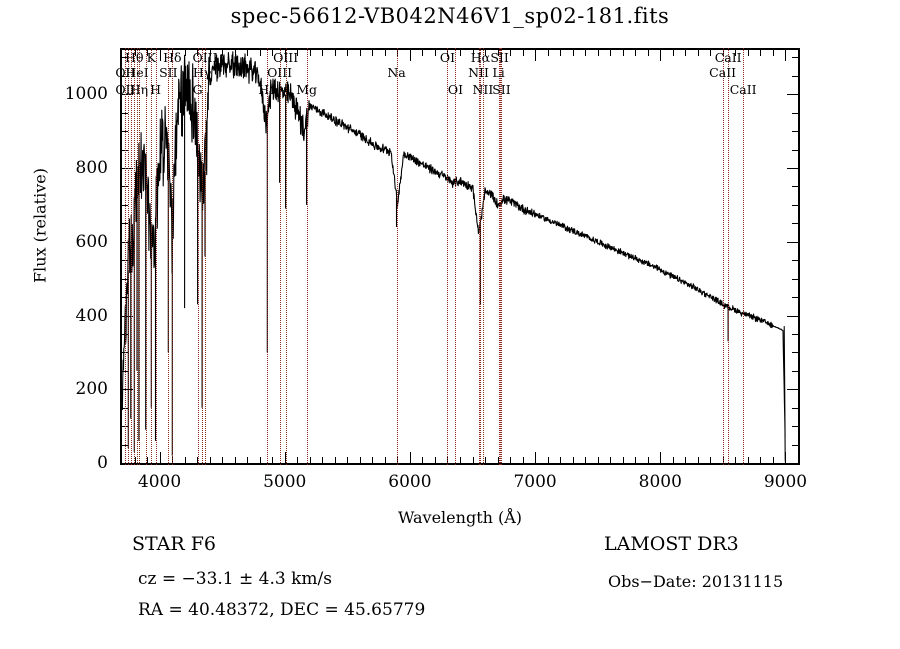 This screenshot has width=900, height=649. What do you see at coordinates (91, 315) in the screenshot?
I see `y-tick-label: 400` at bounding box center [91, 315].